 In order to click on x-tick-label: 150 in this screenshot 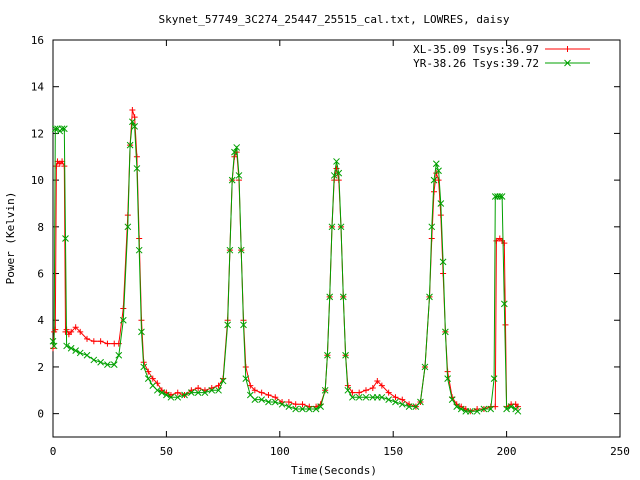, I will do `click(393, 451)`.